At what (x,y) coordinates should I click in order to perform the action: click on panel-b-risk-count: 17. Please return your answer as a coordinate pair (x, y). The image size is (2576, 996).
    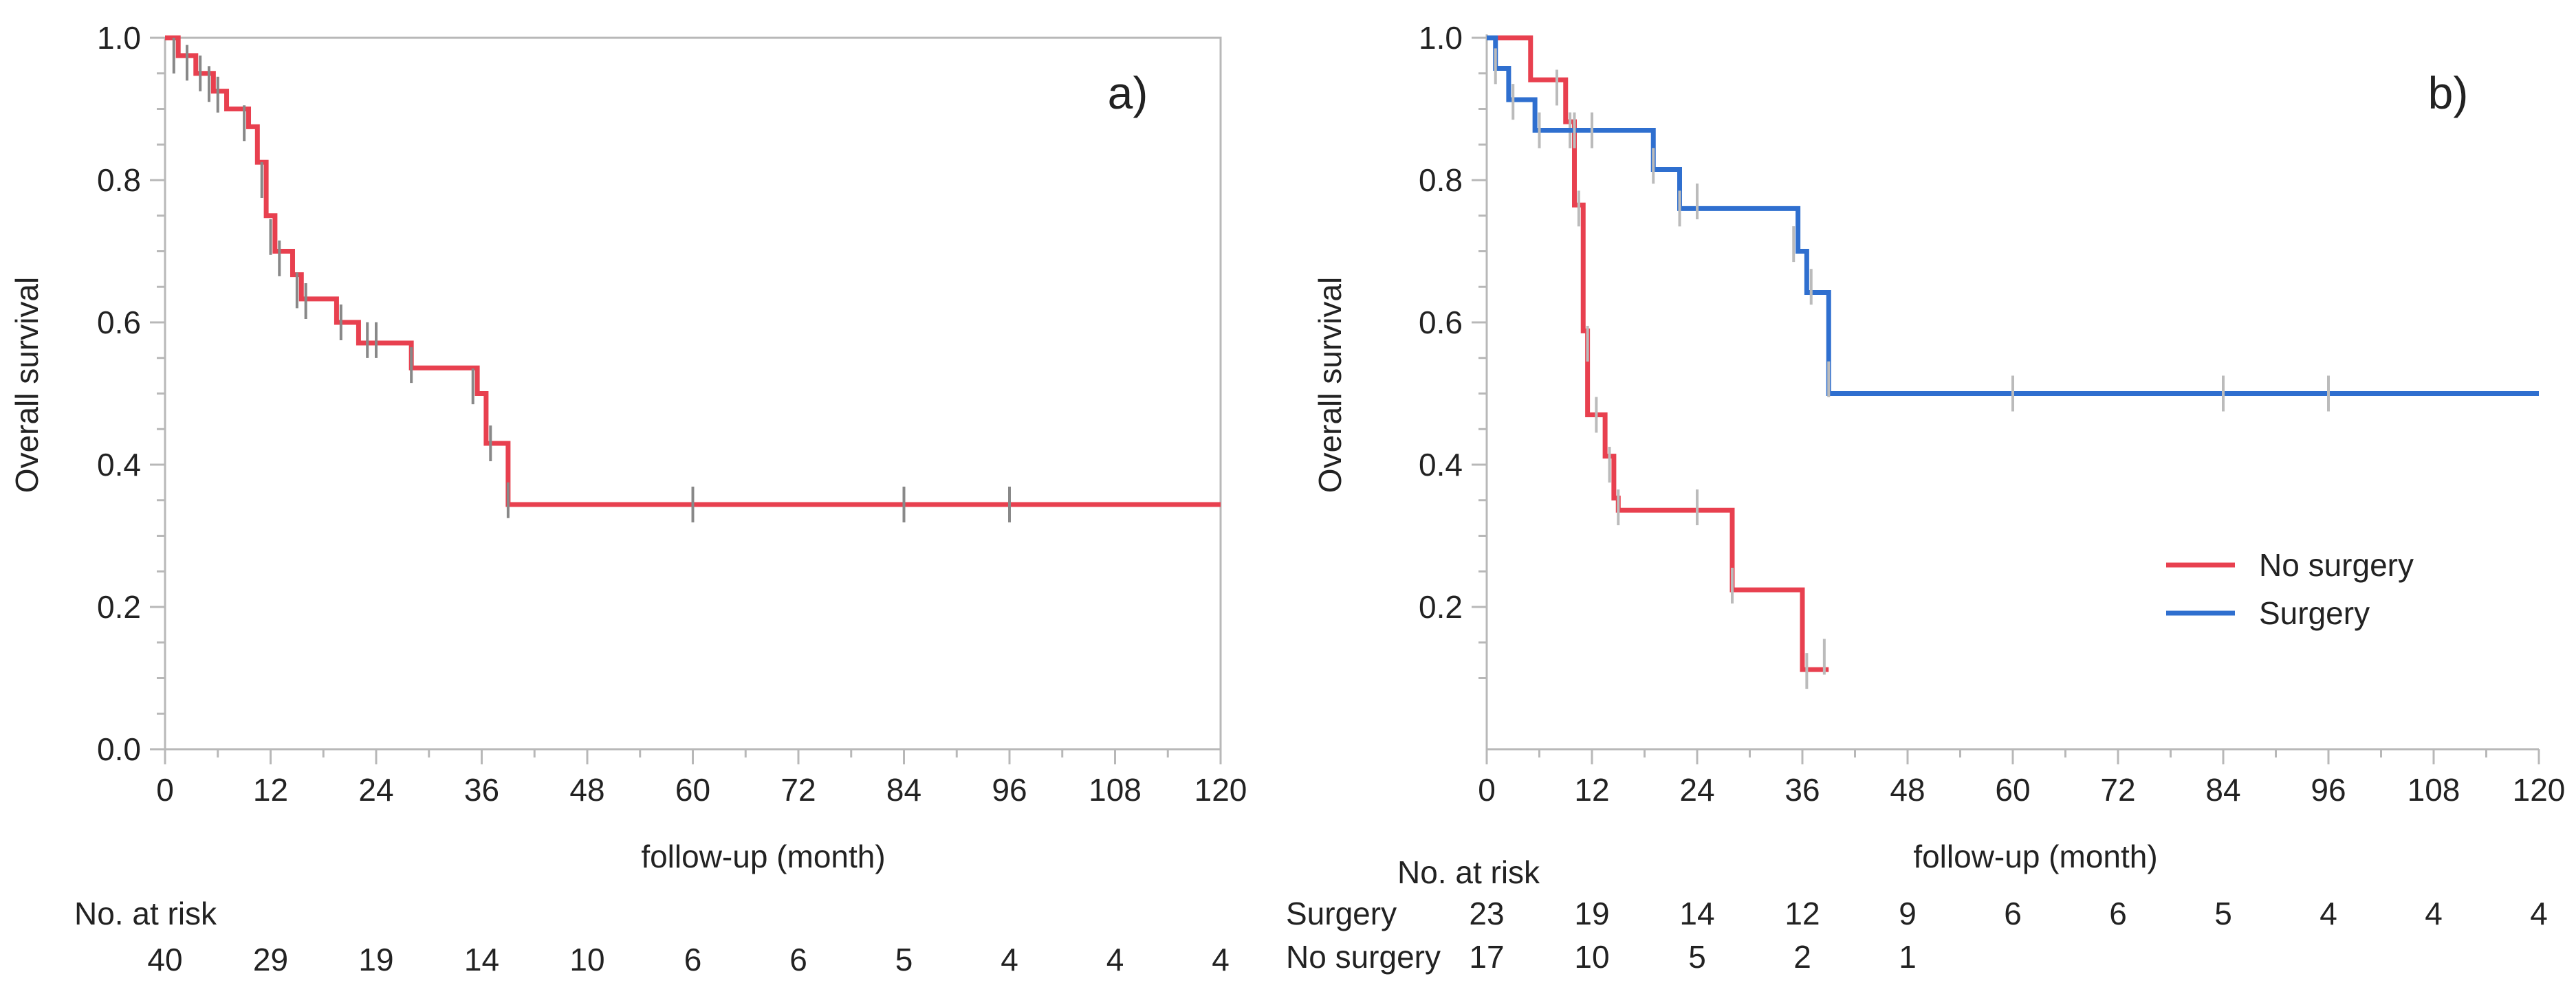
    Looking at the image, I should click on (1486, 957).